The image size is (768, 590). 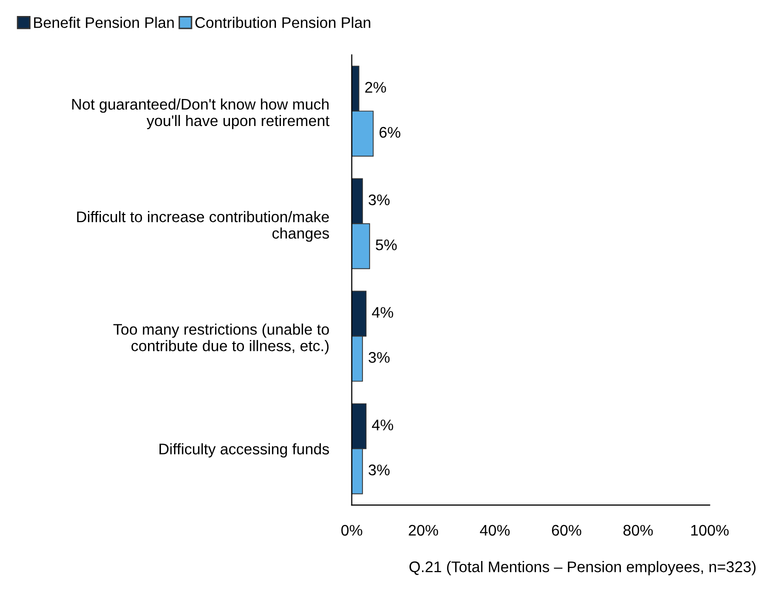 I want to click on y-tick-label: Difficult to increase contribution/make changes, so click(x=203, y=226).